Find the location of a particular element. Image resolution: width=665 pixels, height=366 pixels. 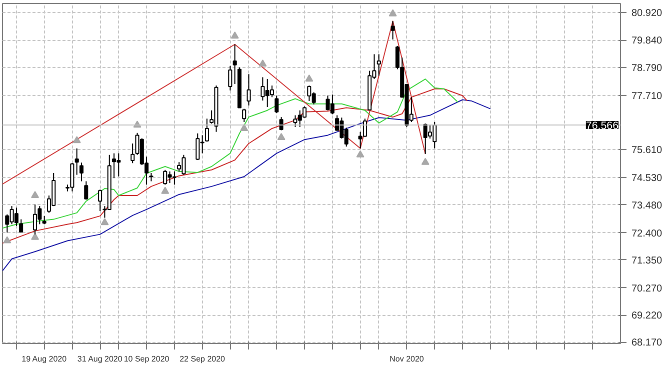

y-tick-label: 69.220 is located at coordinates (647, 316).